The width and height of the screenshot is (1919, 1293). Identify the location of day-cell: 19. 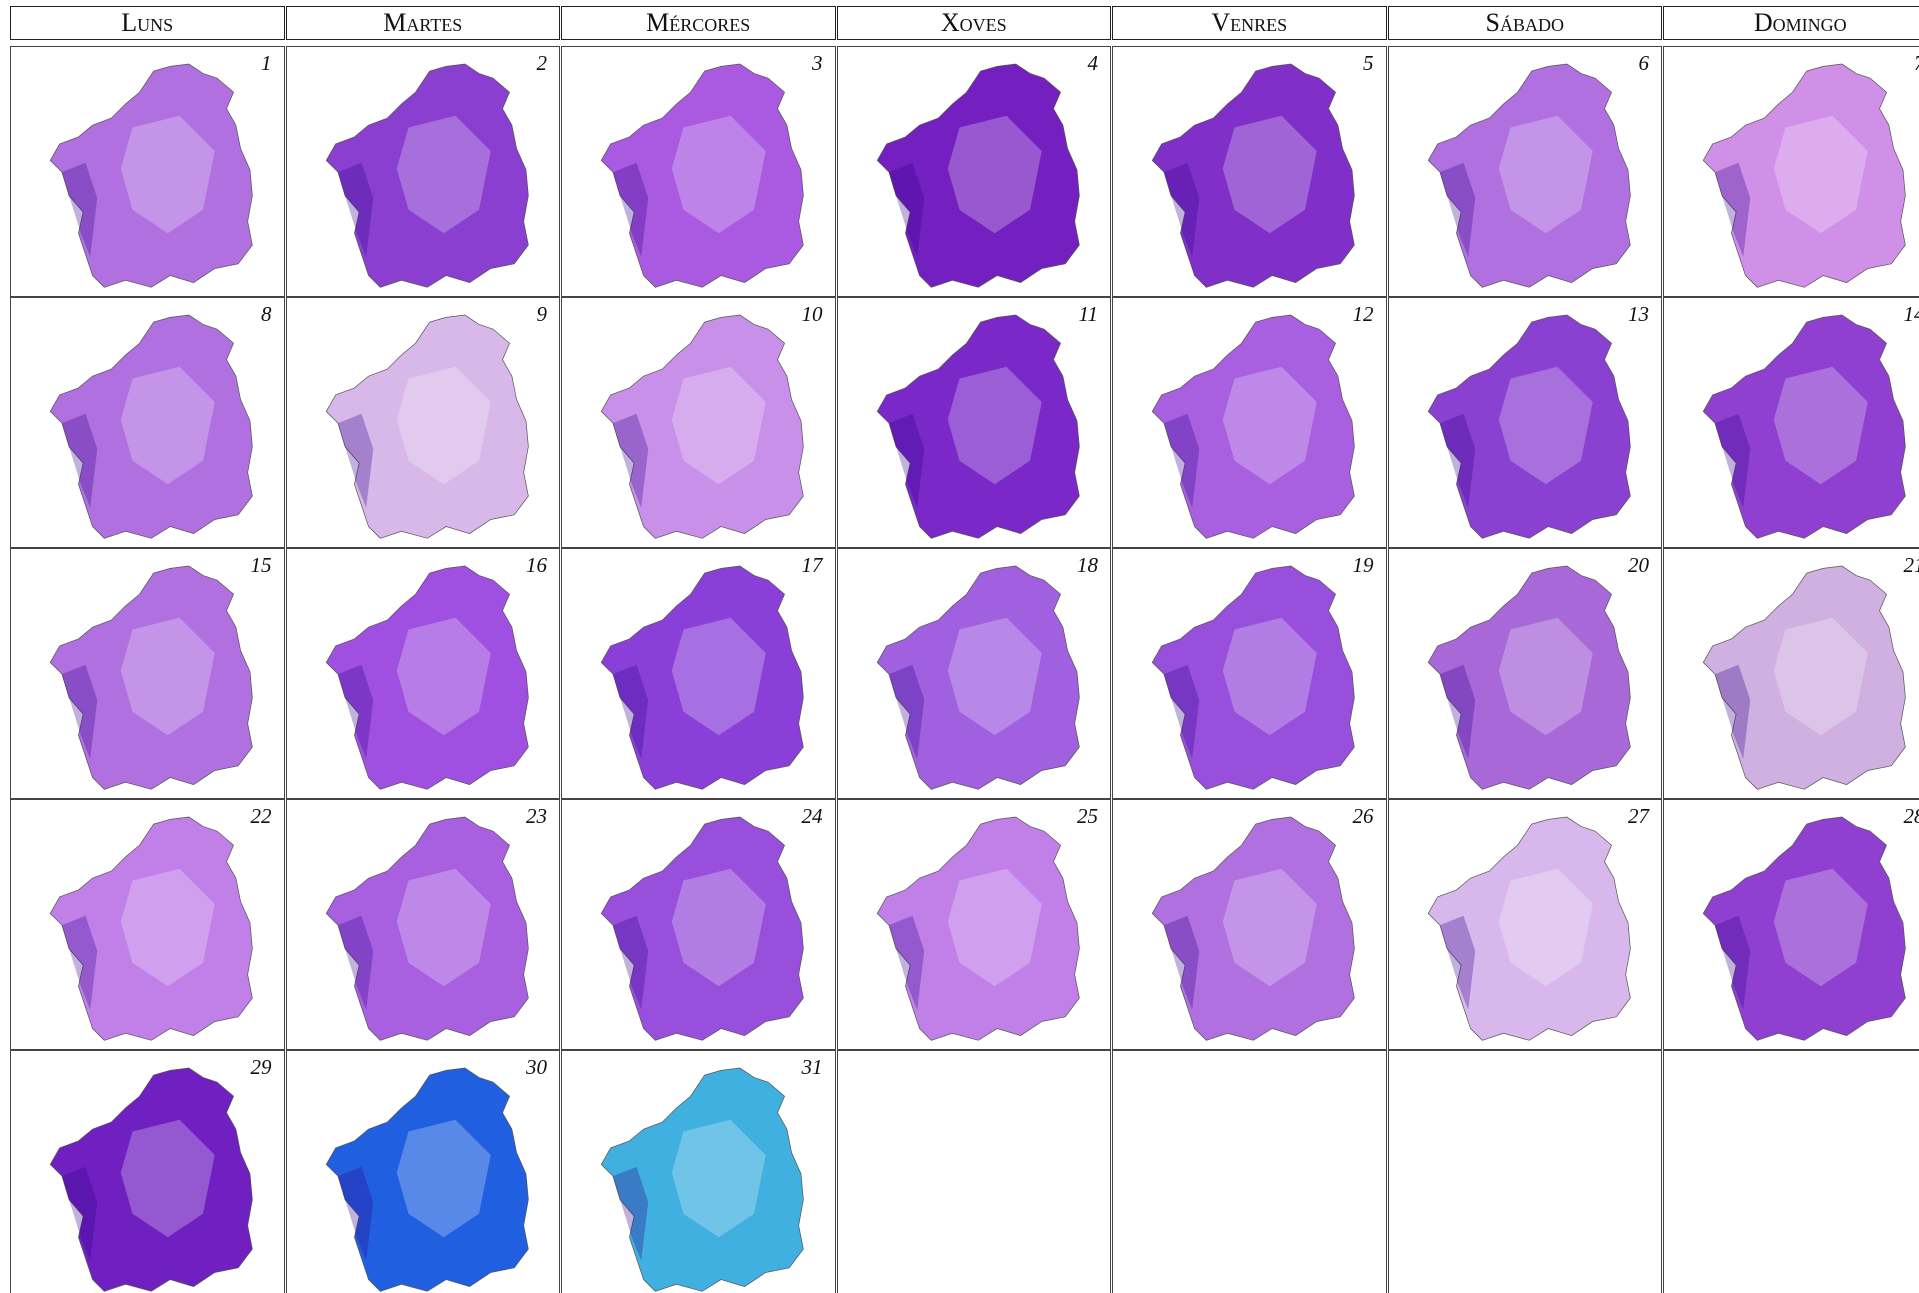
(1249, 673).